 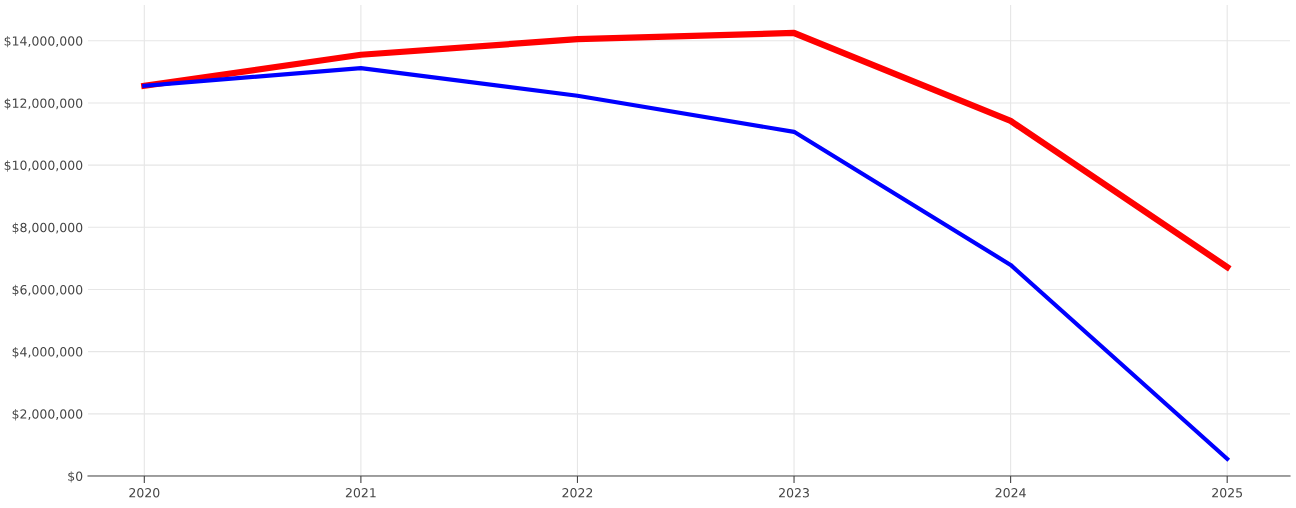 What do you see at coordinates (360, 493) in the screenshot?
I see `x-tick-label: 2021` at bounding box center [360, 493].